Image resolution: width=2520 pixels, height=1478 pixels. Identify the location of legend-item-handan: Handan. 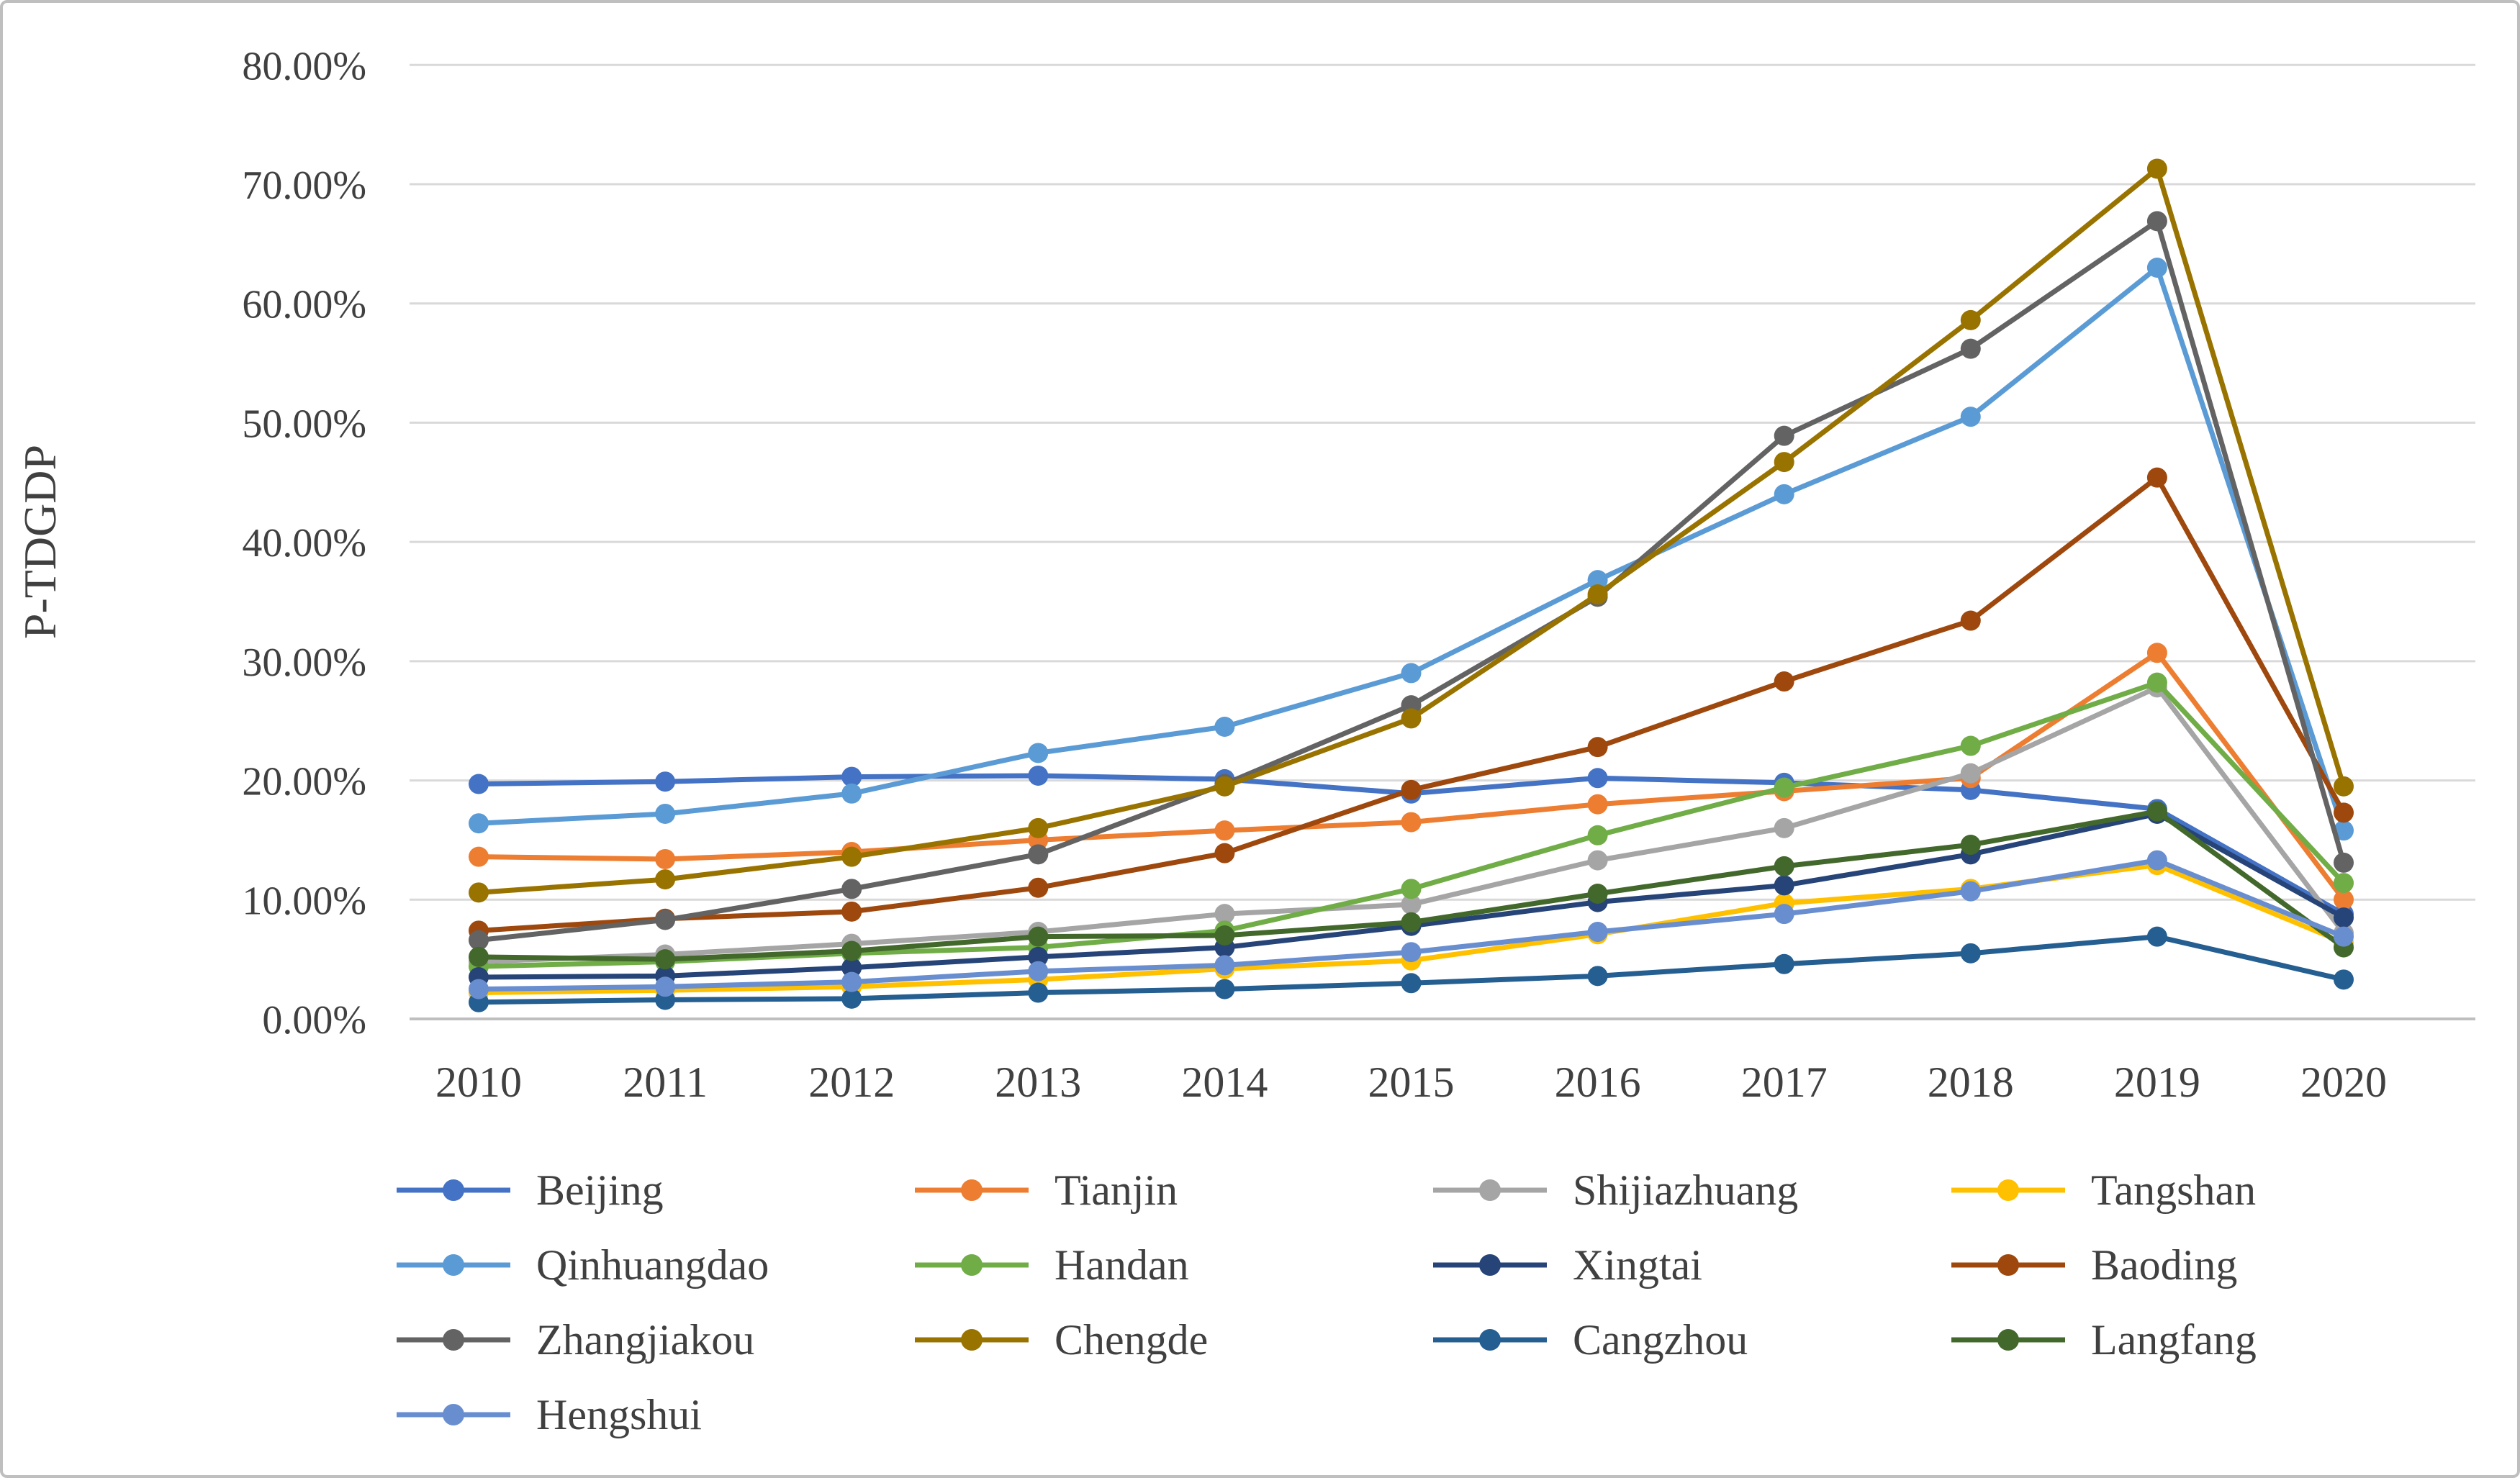
(1172, 1265).